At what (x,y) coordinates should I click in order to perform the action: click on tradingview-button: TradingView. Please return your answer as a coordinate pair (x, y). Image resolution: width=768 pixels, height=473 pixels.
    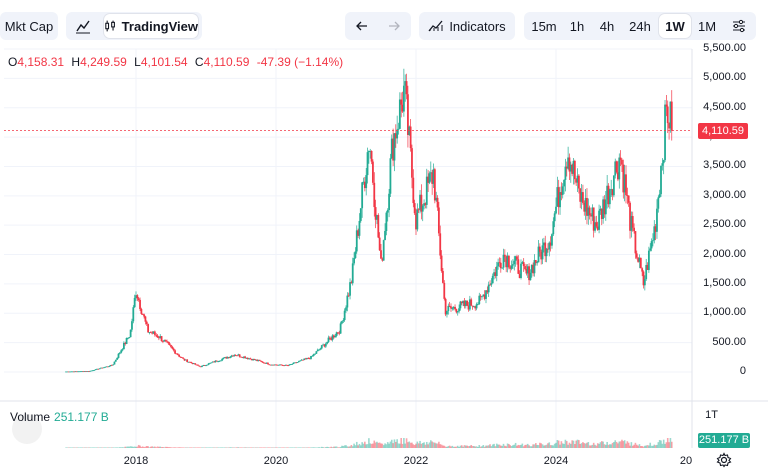
    Looking at the image, I should click on (151, 26).